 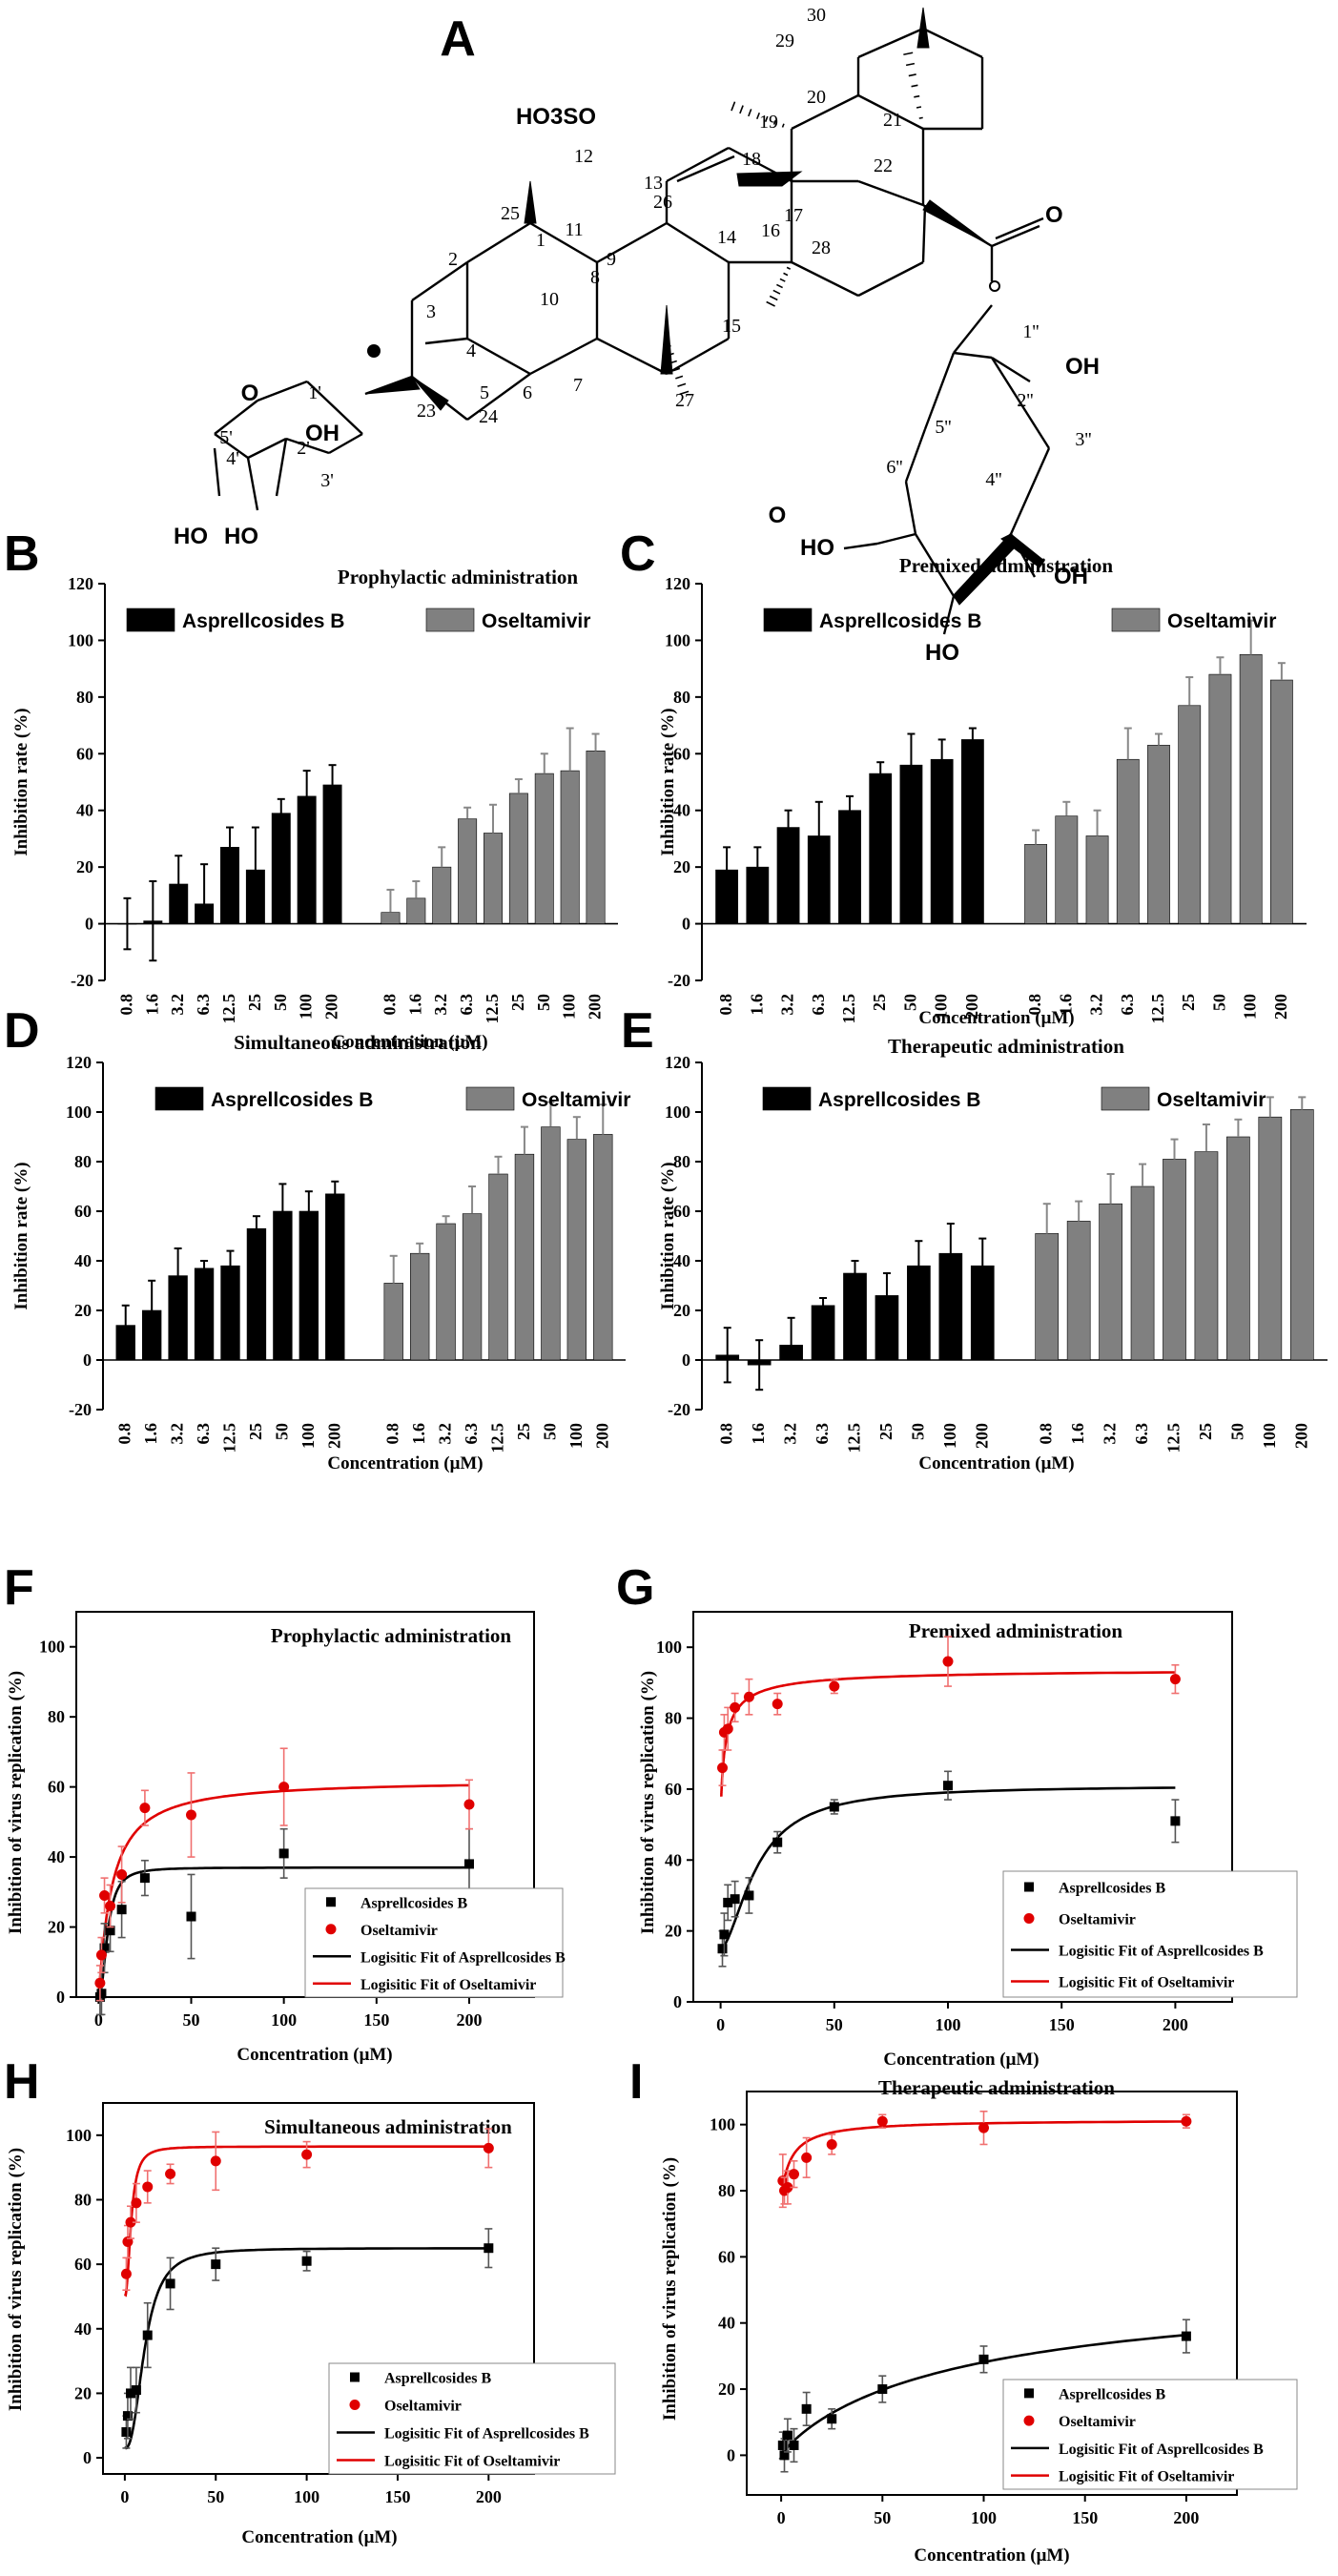 What do you see at coordinates (152, 1335) in the screenshot?
I see `bar-asprellcosides-b-1.6` at bounding box center [152, 1335].